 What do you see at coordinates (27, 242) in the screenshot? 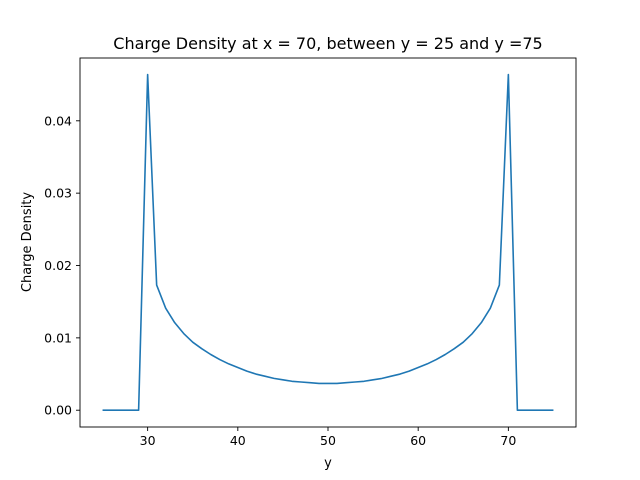
I see `y-axis-label: Charge Density` at bounding box center [27, 242].